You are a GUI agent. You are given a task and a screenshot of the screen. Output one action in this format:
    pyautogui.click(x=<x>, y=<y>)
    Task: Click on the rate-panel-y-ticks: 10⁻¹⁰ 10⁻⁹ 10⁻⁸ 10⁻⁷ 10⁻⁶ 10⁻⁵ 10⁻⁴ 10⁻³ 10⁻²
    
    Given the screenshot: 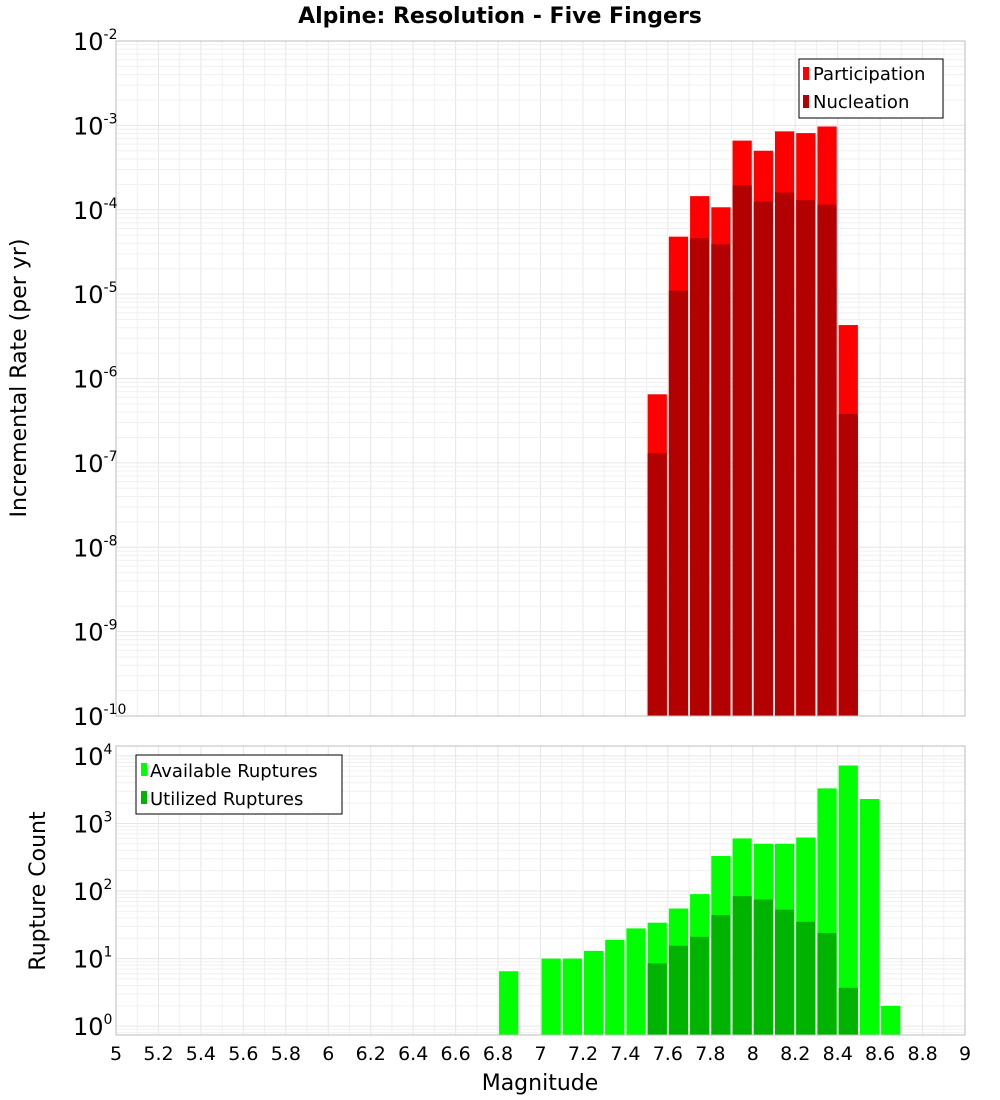 What is the action you would take?
    pyautogui.click(x=99, y=379)
    